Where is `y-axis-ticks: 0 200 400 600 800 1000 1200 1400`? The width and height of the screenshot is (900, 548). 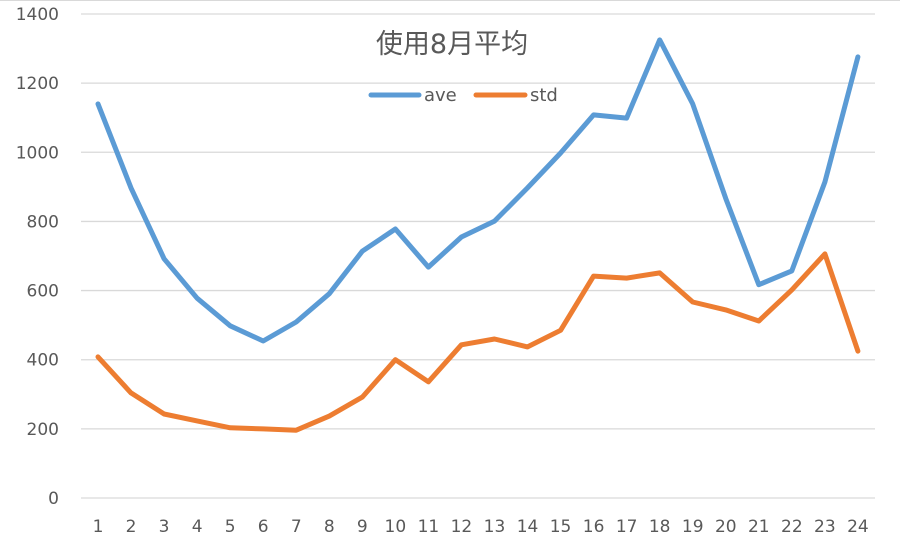
y-axis-ticks: 0 200 400 600 800 1000 1200 1400 is located at coordinates (37, 257).